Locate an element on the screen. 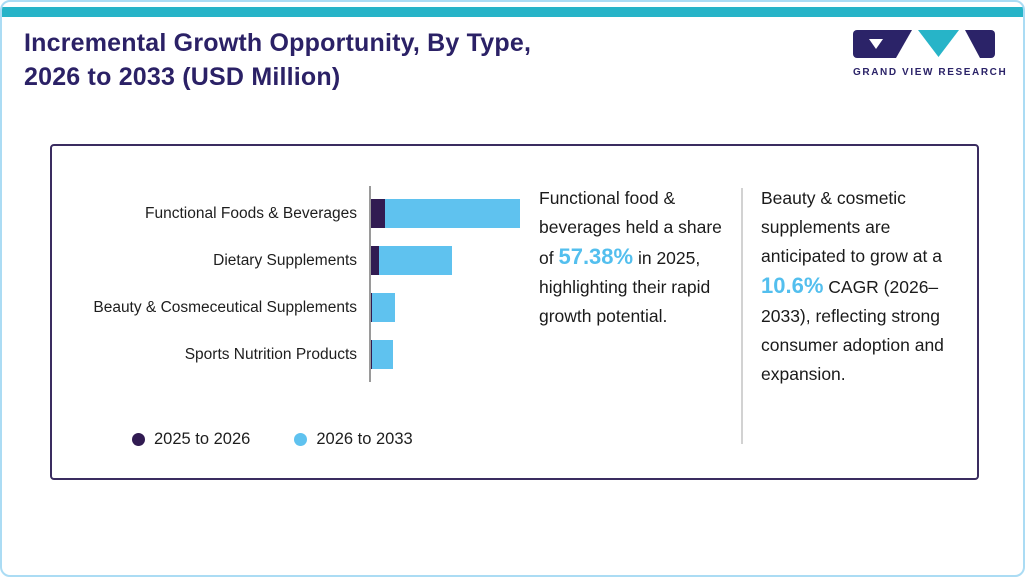 This screenshot has width=1025, height=577. bar-row: Beauty & Cosmeceutical Supplements is located at coordinates (312, 307).